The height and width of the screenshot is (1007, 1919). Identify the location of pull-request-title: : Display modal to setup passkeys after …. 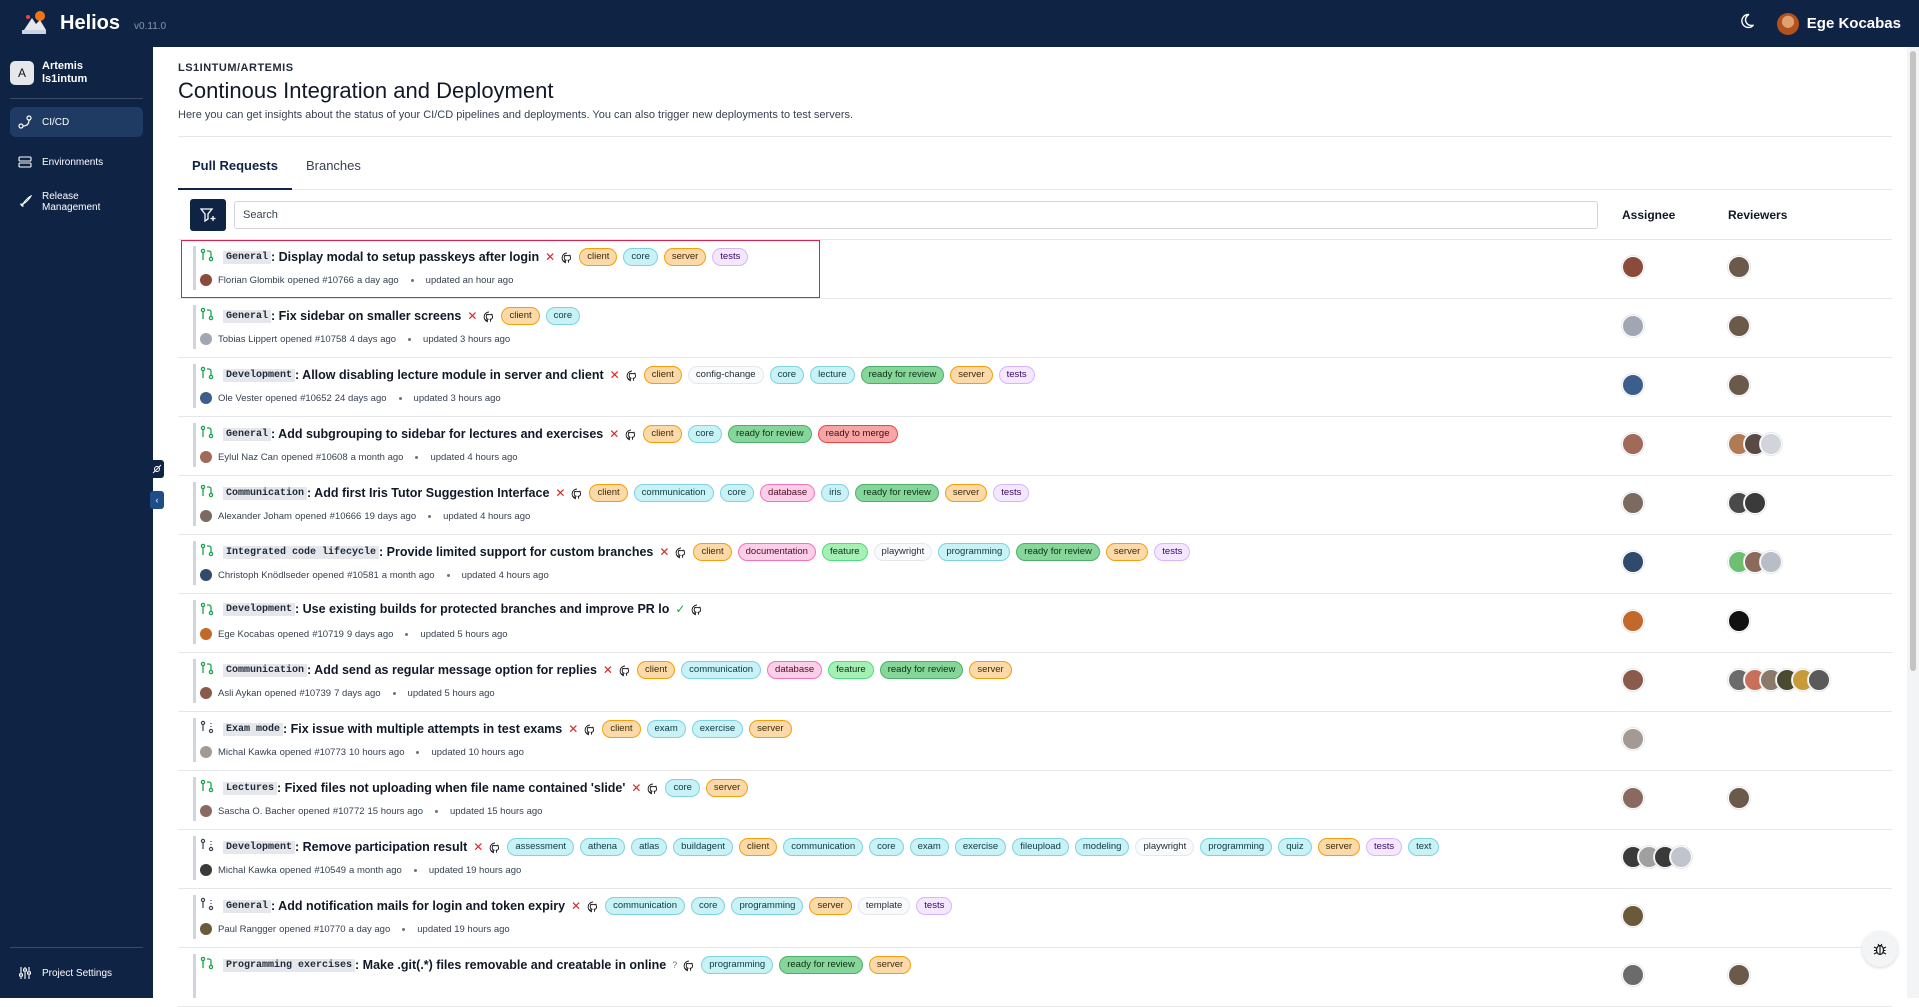
(405, 257).